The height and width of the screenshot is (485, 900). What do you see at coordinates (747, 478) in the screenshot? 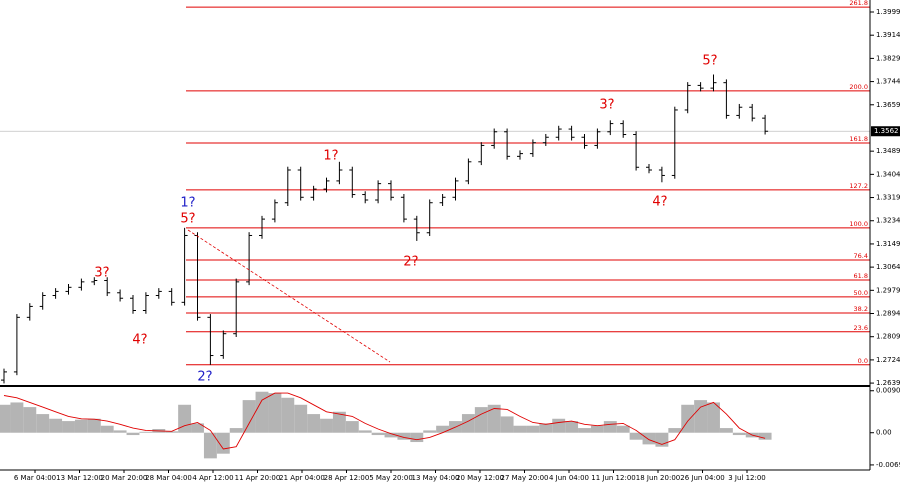
I see `x-tick-label: 3 Jul 12:00` at bounding box center [747, 478].